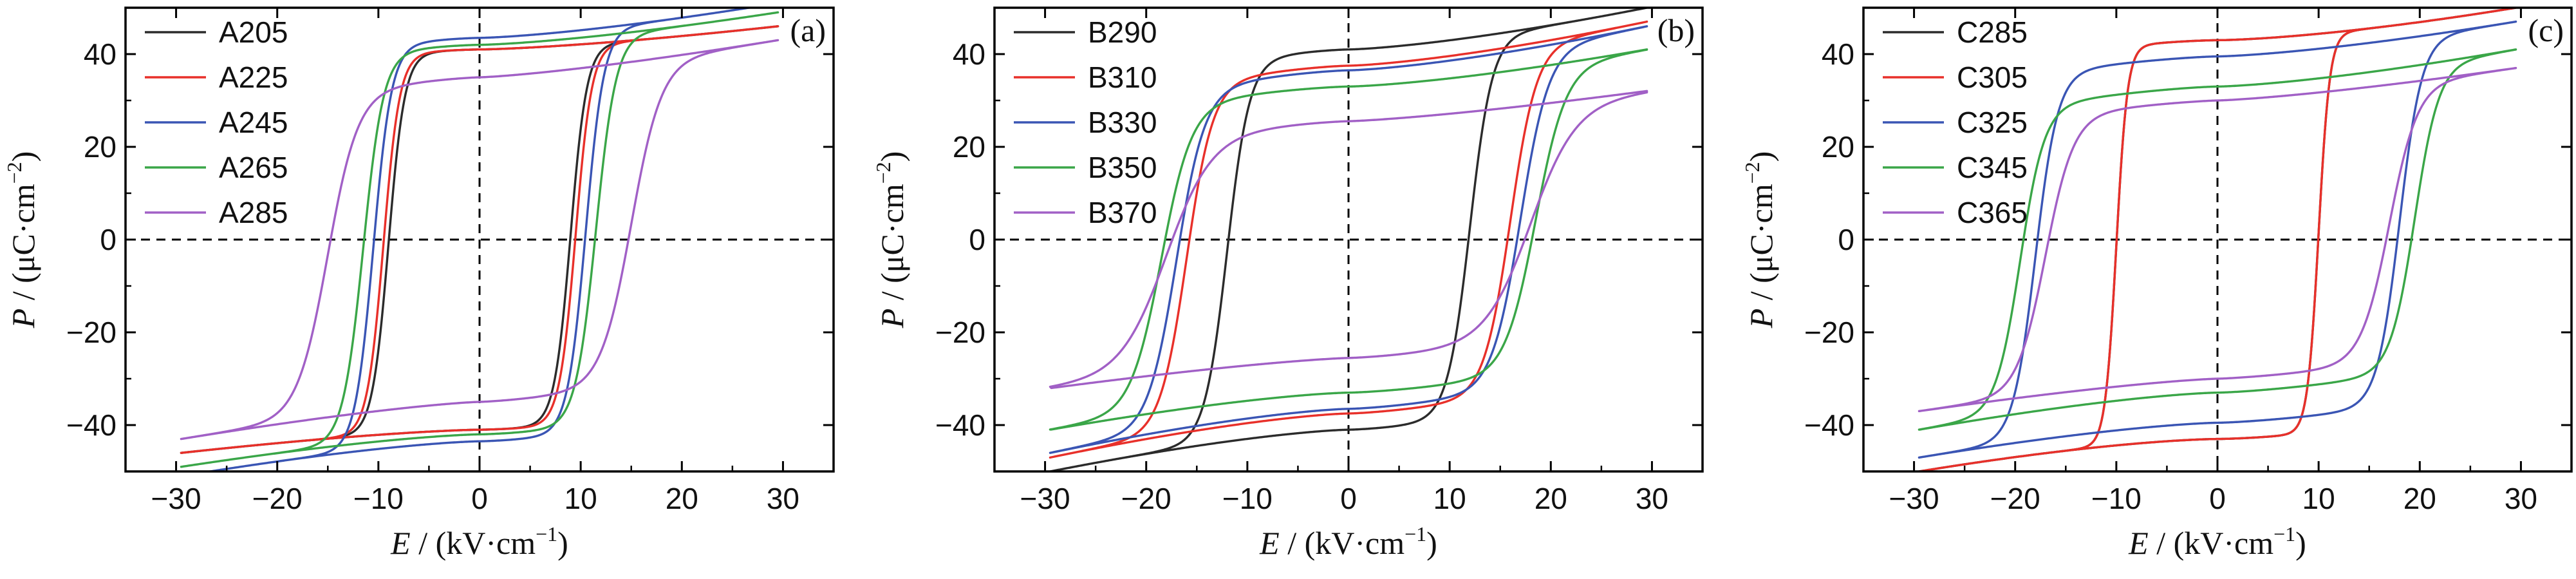 The image size is (2576, 579). Describe the element at coordinates (1122, 167) in the screenshot. I see `legend-label: B350` at that location.